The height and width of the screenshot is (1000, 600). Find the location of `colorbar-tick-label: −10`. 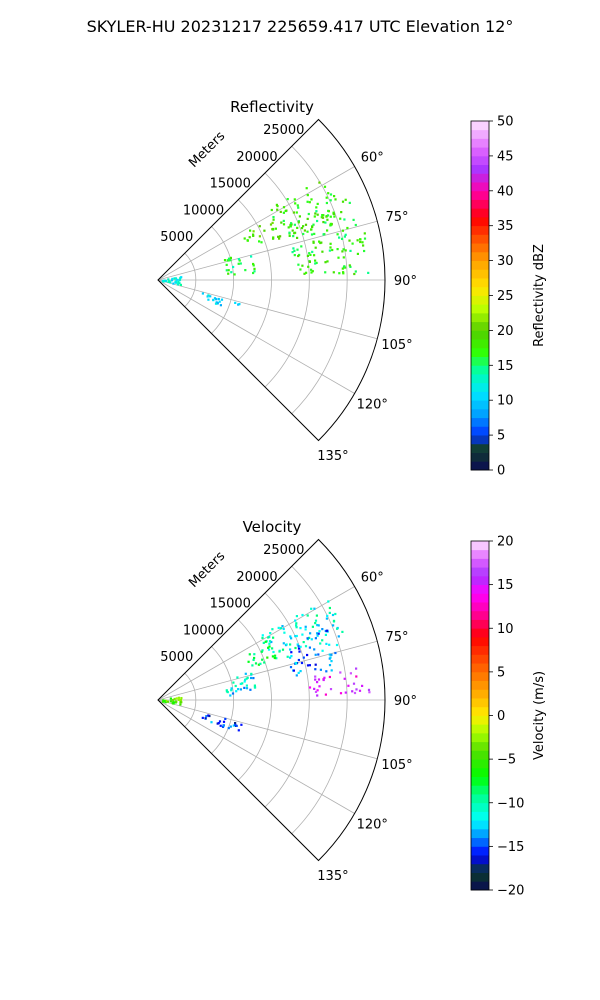

colorbar-tick-label: −10 is located at coordinates (510, 803).